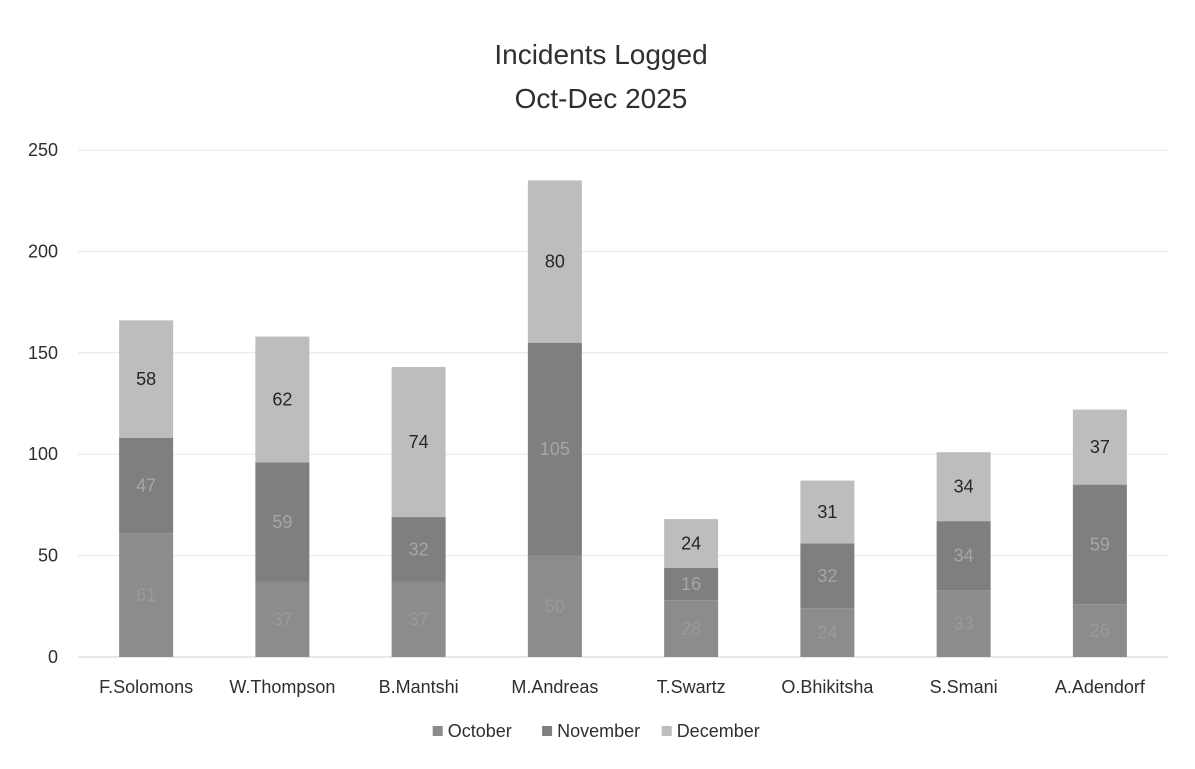 The width and height of the screenshot is (1195, 769). I want to click on data-label: 16, so click(691, 584).